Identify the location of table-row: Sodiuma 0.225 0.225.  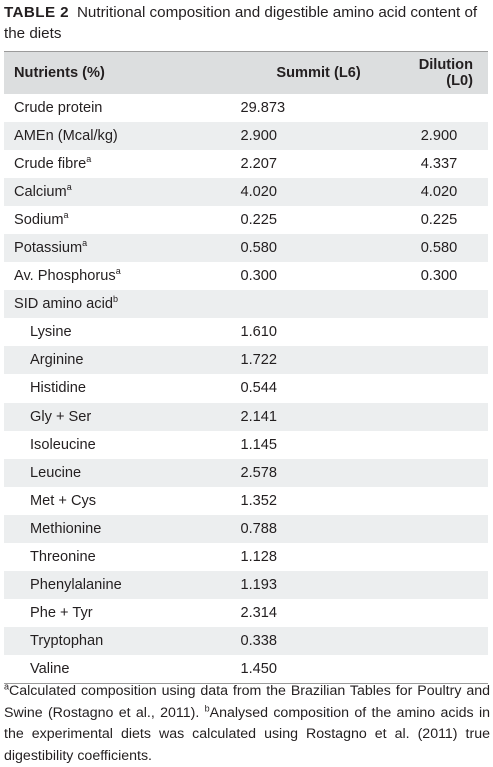
(246, 219).